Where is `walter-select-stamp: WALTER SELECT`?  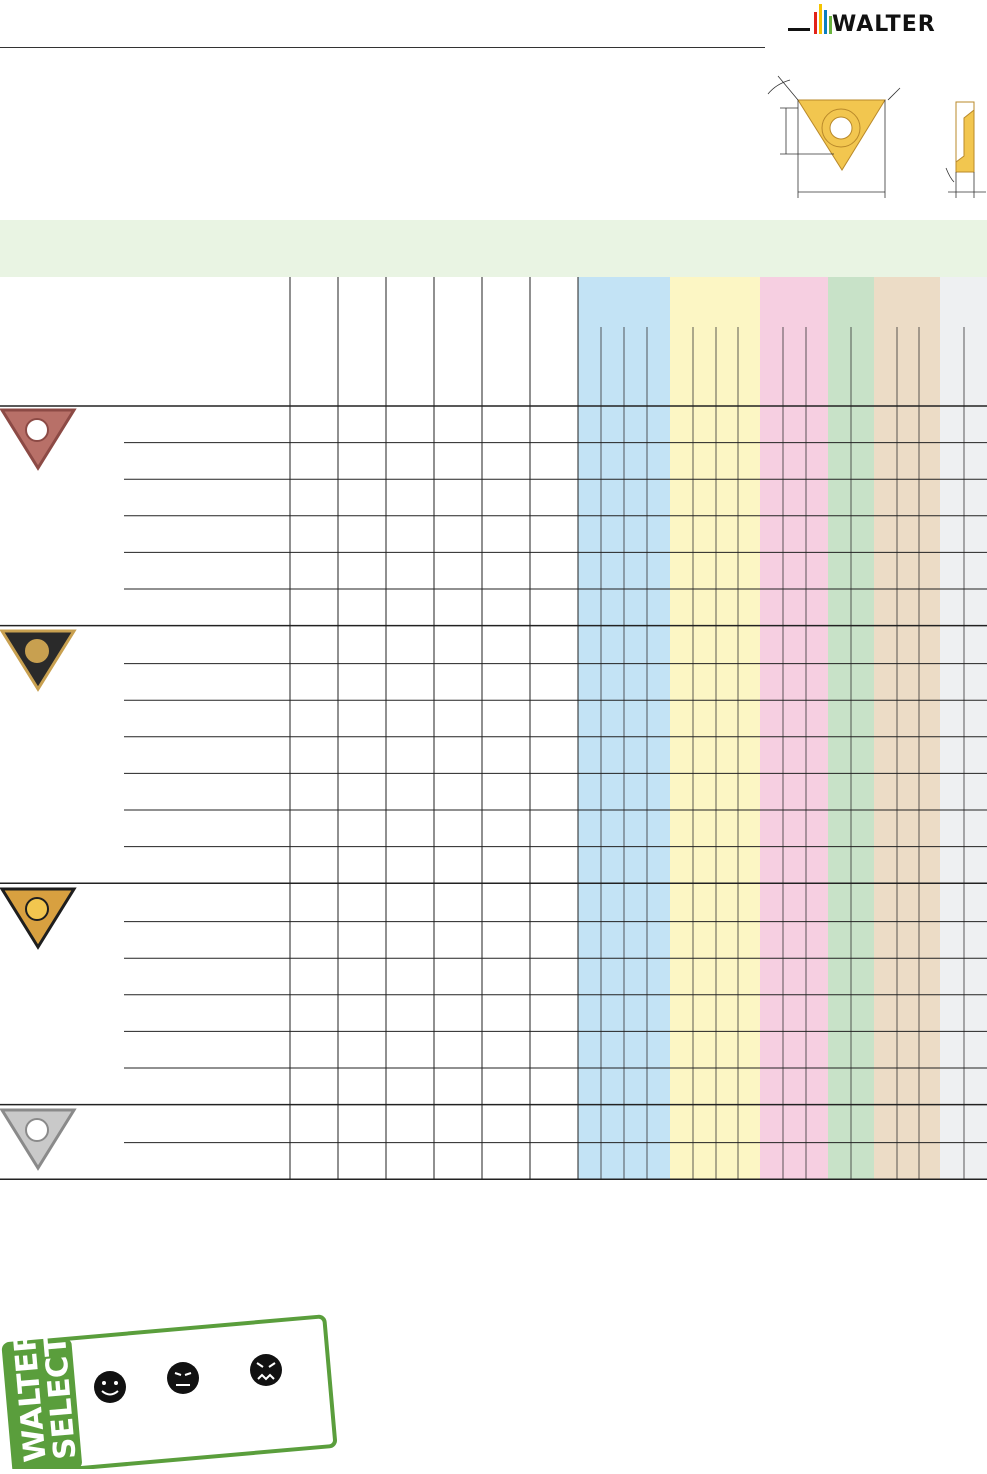
walter-select-stamp: WALTER SELECT is located at coordinates (172, 1387).